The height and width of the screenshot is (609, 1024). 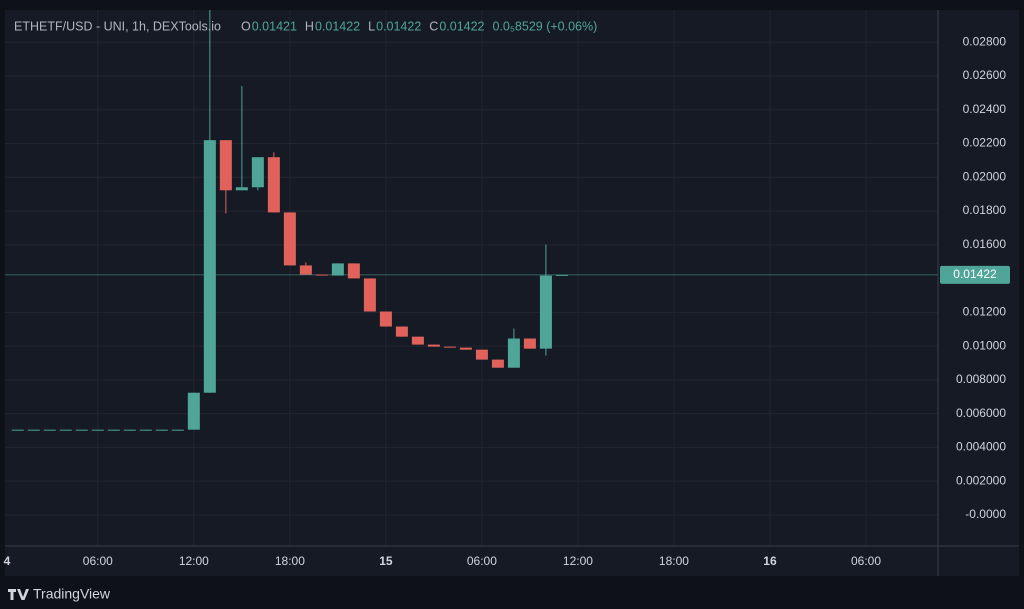 What do you see at coordinates (985, 312) in the screenshot?
I see `y-tick-label: 0.01200` at bounding box center [985, 312].